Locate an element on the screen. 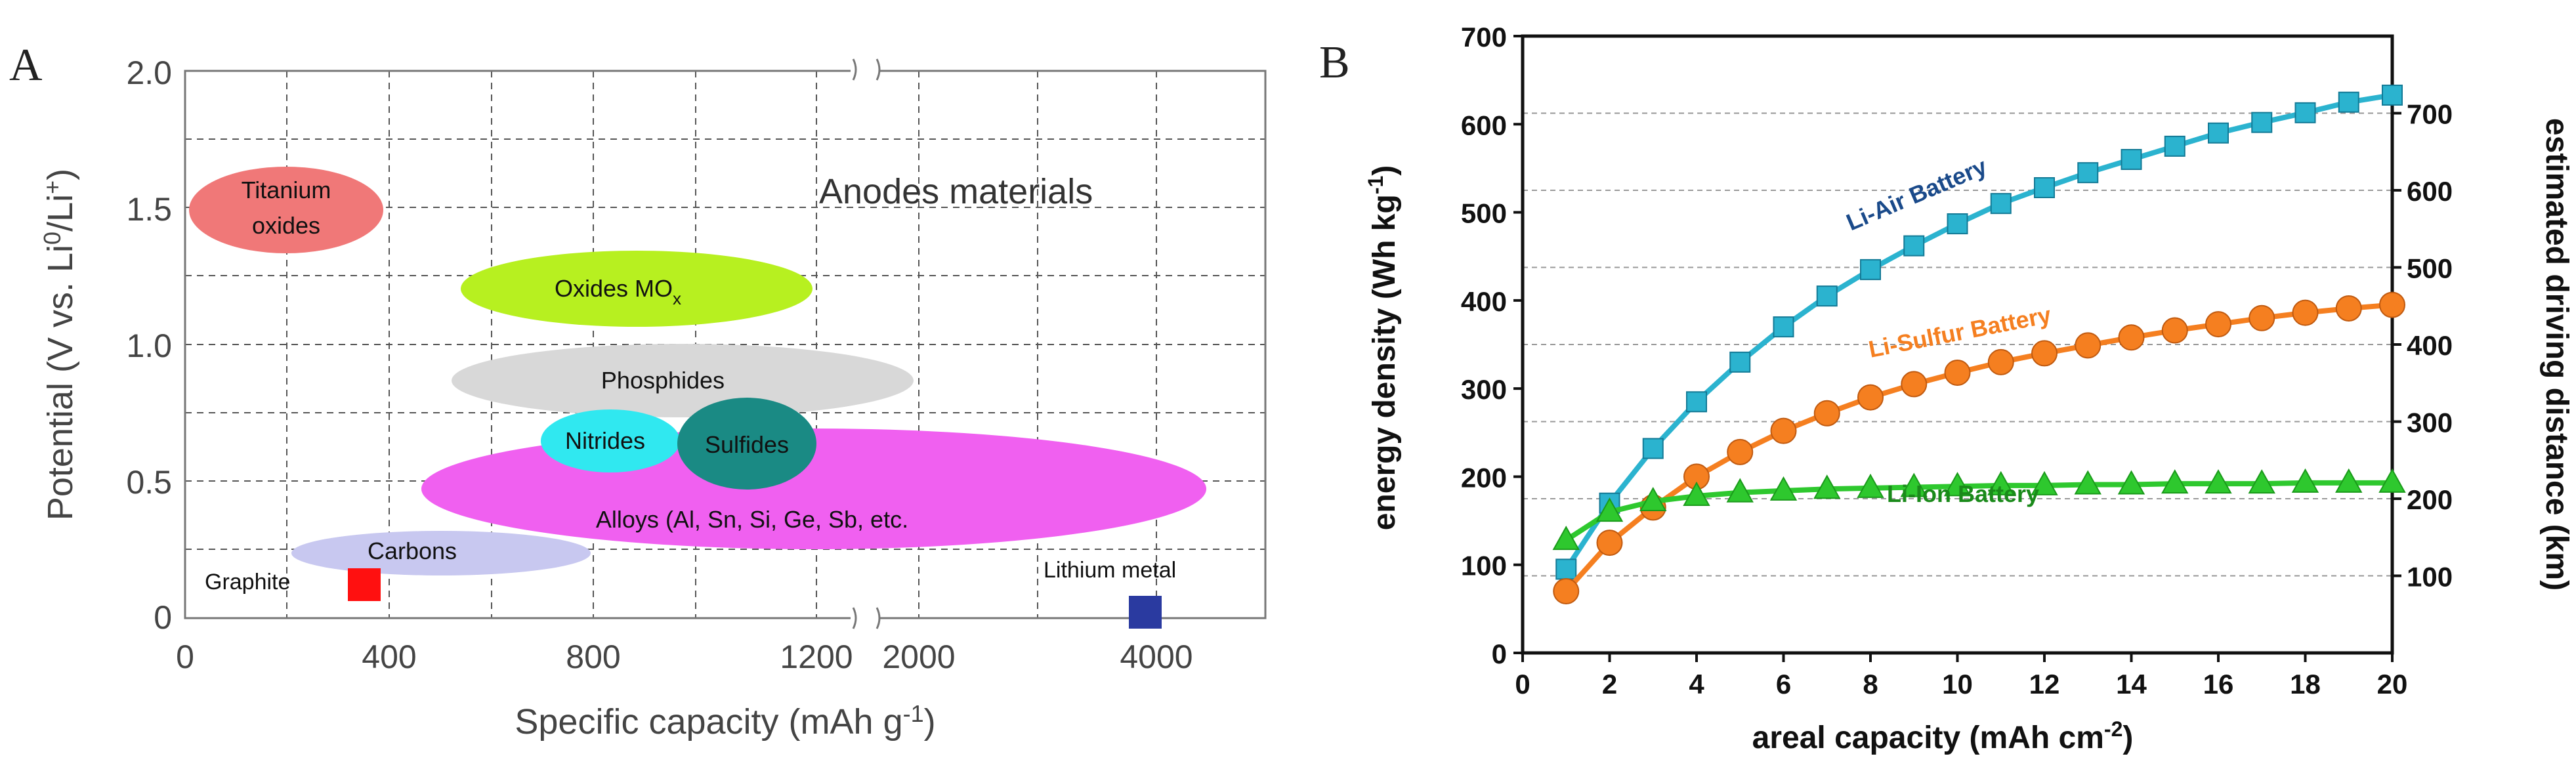  b-xtick-20: 20 is located at coordinates (2392, 684).